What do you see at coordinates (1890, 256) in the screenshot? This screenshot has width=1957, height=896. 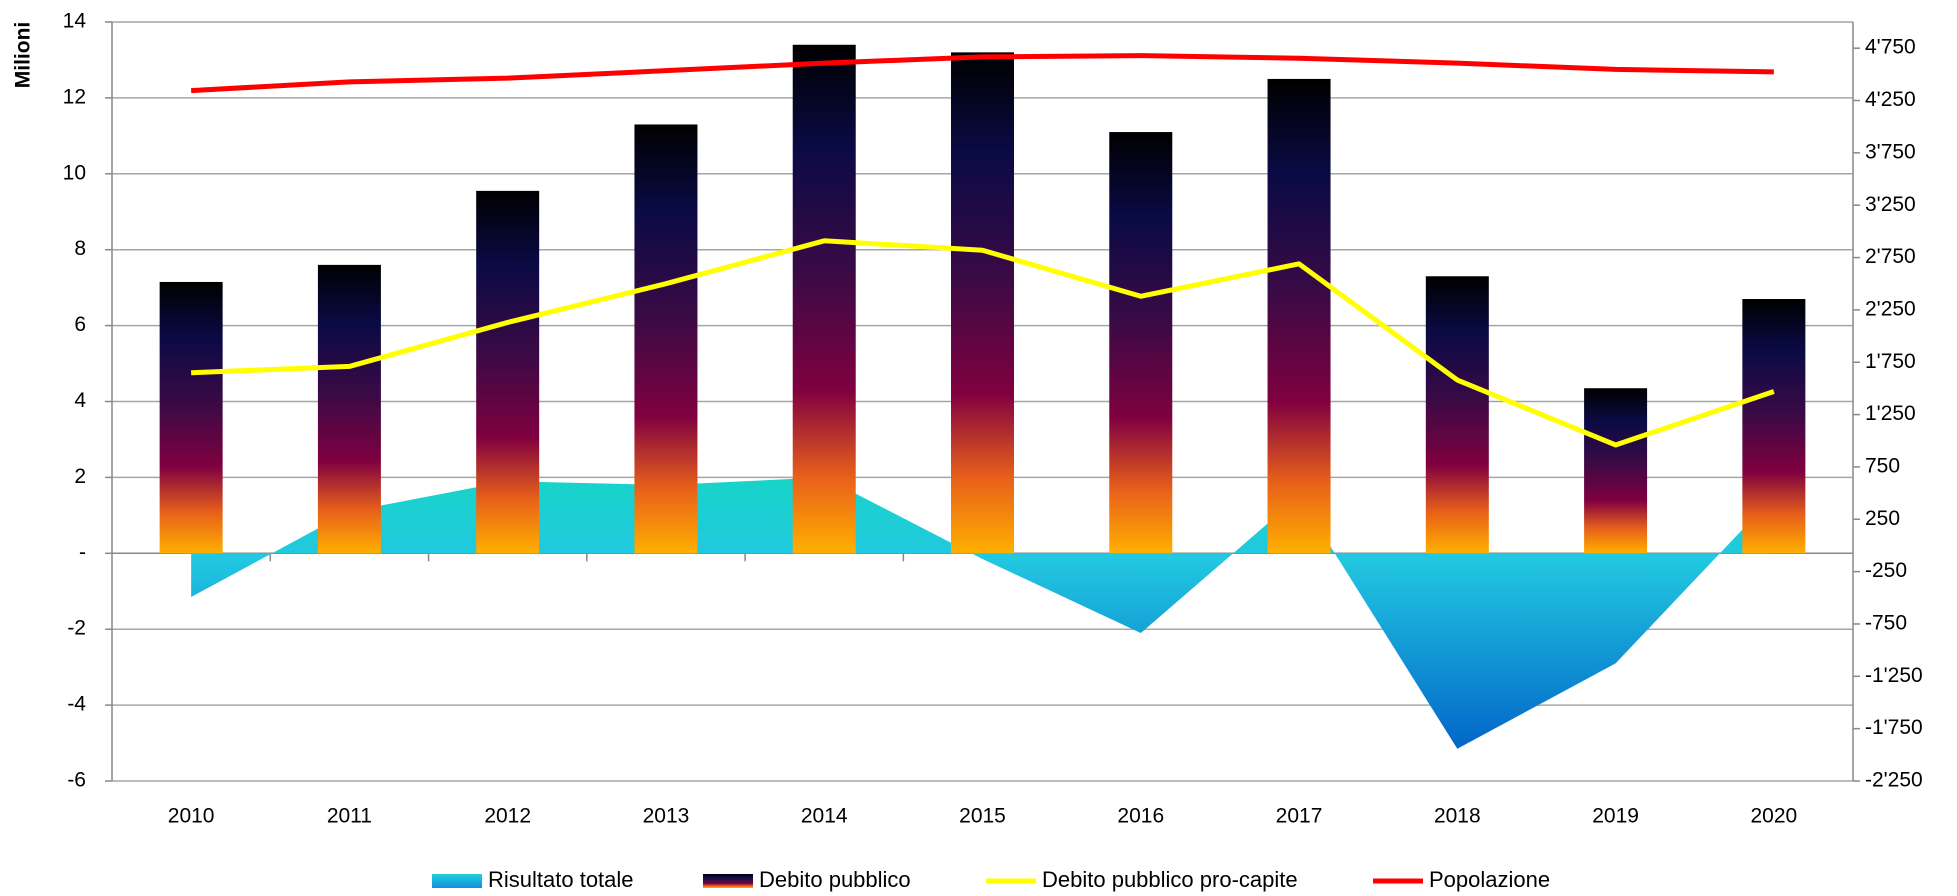 I see `y2-tick-label: 2'750` at bounding box center [1890, 256].